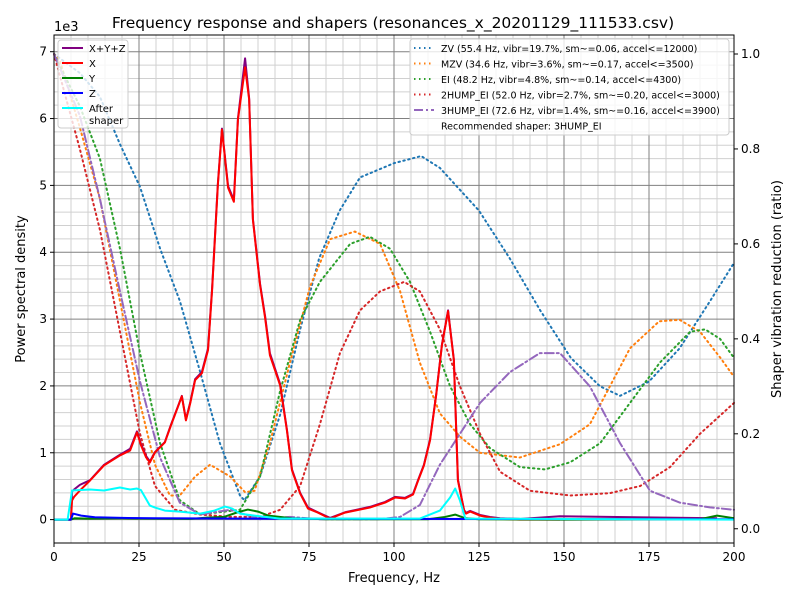  Describe the element at coordinates (43, 319) in the screenshot. I see `y-tick-label: 3` at that location.